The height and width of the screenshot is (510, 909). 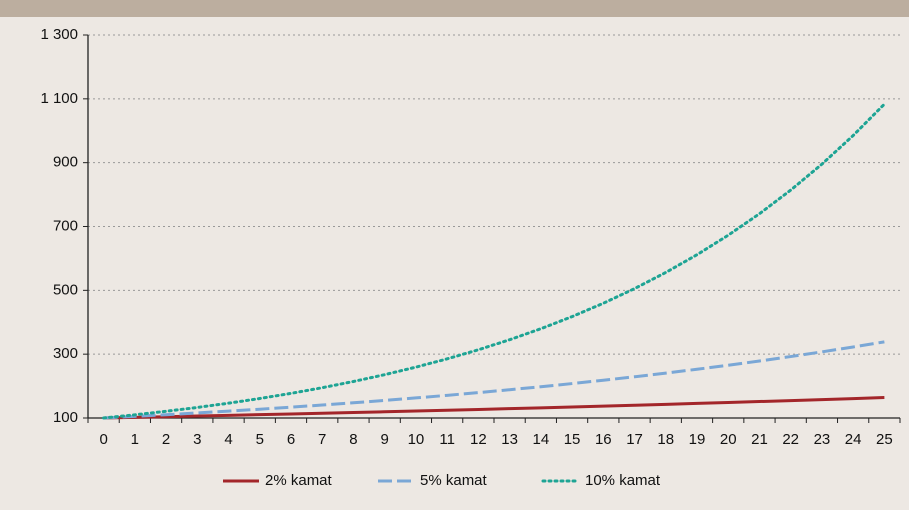 I want to click on x-tick-label: 7, so click(x=322, y=439).